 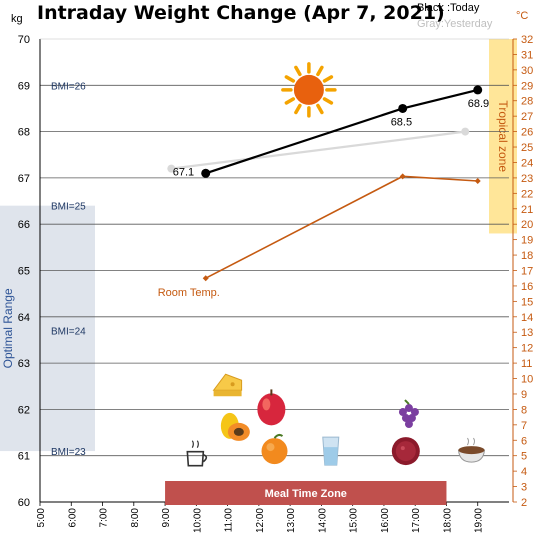 I want to click on sun-icon, so click(x=309, y=90).